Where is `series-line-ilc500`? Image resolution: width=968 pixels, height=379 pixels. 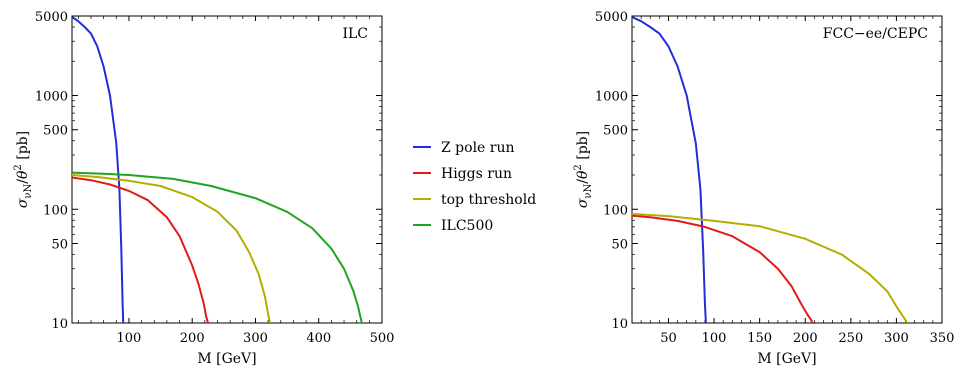
series-line-ilc500 is located at coordinates (217, 247).